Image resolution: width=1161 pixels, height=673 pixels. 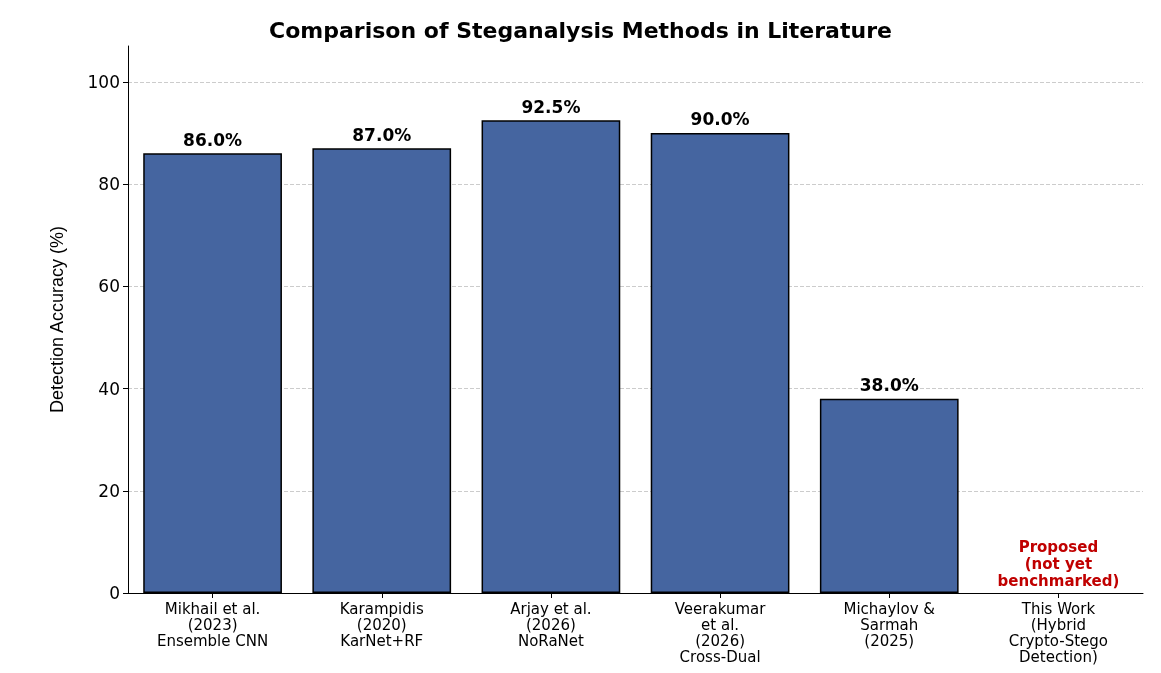 What do you see at coordinates (109, 388) in the screenshot?
I see `y-tick-label: 40` at bounding box center [109, 388].